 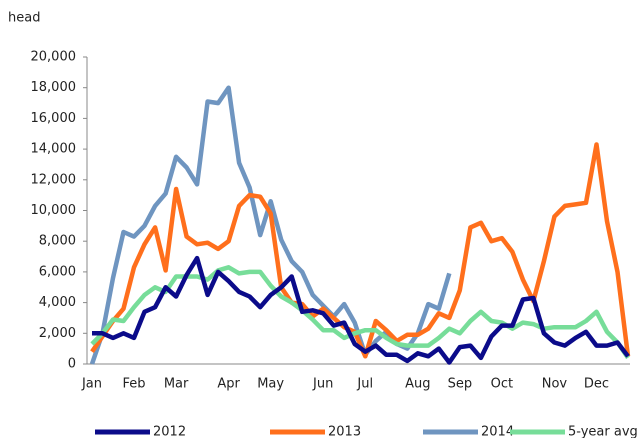 What do you see at coordinates (596, 384) in the screenshot?
I see `x-tick-label: Dec` at bounding box center [596, 384].